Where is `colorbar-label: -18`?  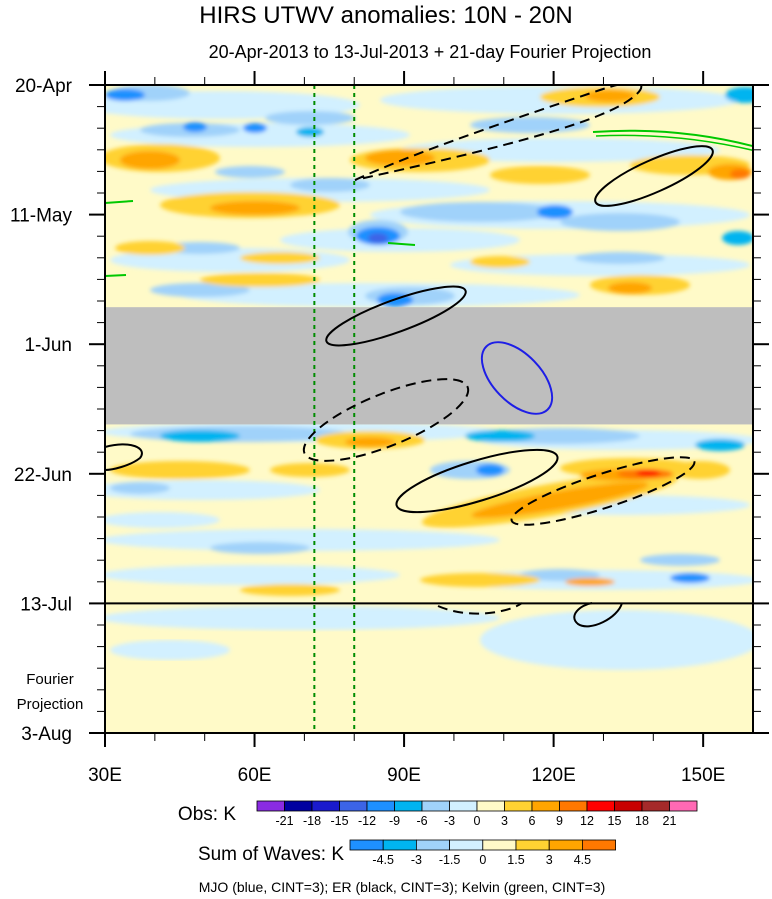 colorbar-label: -18 is located at coordinates (312, 821).